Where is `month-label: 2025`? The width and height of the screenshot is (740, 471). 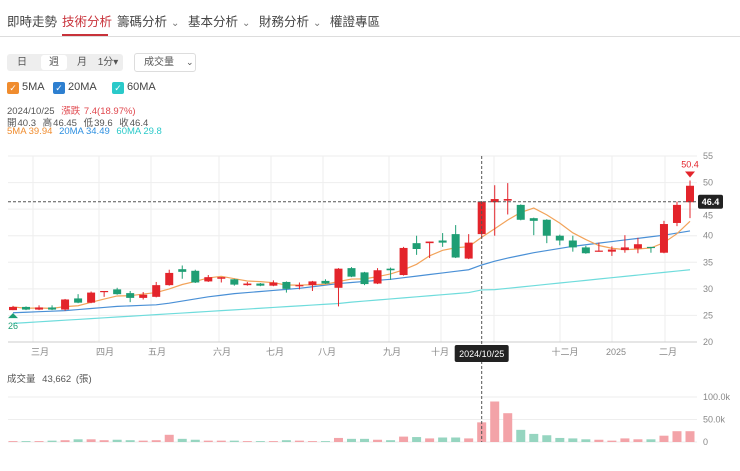
month-label: 2025 is located at coordinates (616, 352).